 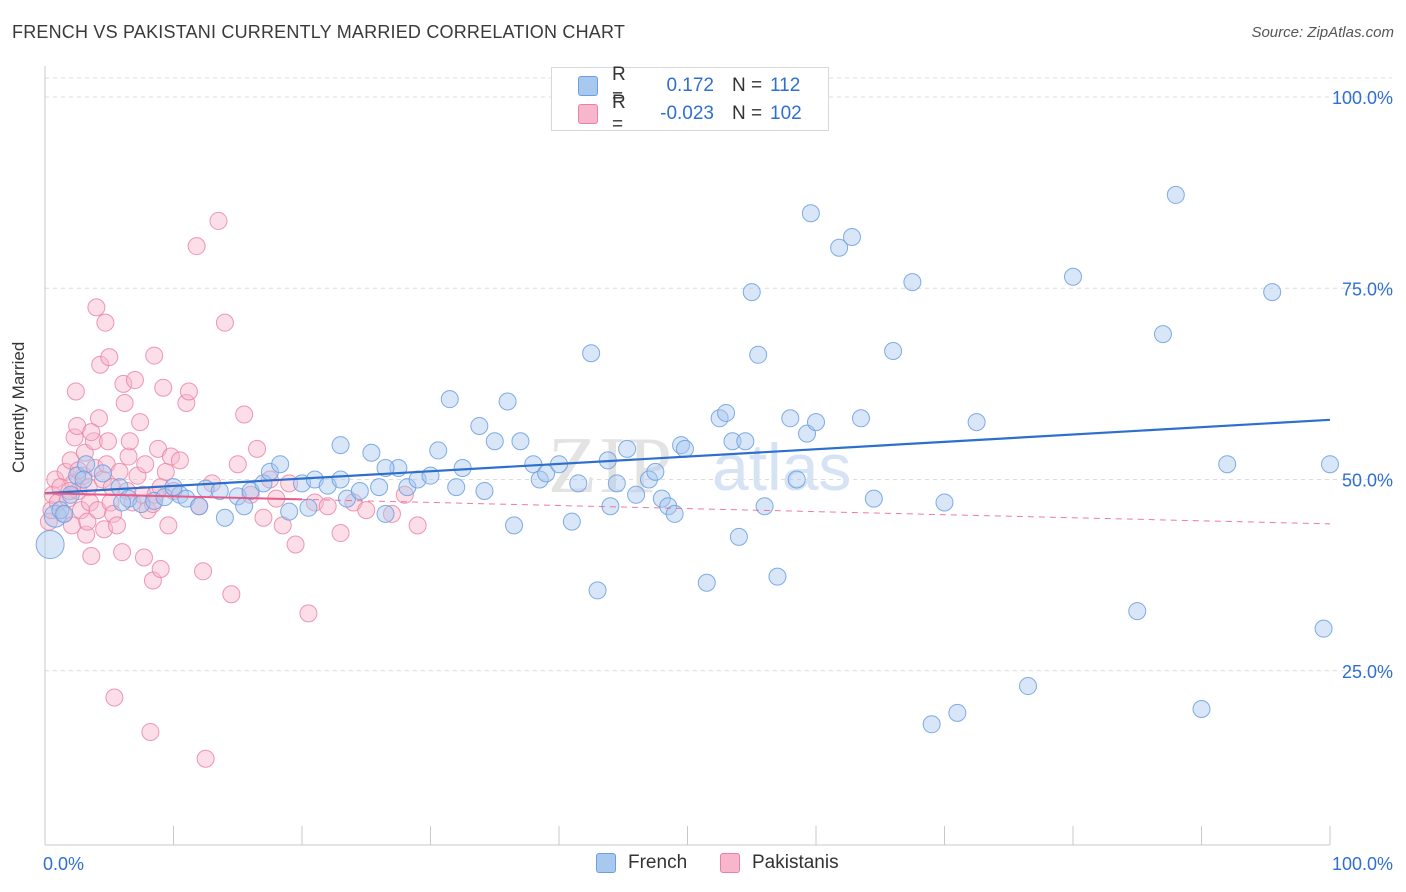 What do you see at coordinates (1362, 864) in the screenshot?
I see `x-tick-label-max: 100.0%` at bounding box center [1362, 864].